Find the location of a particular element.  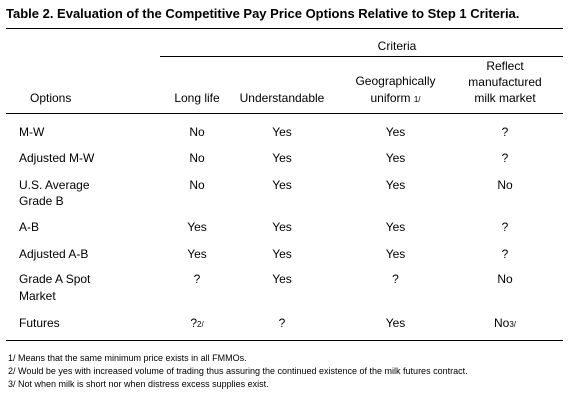

row-long-life: ?2/ is located at coordinates (197, 324).